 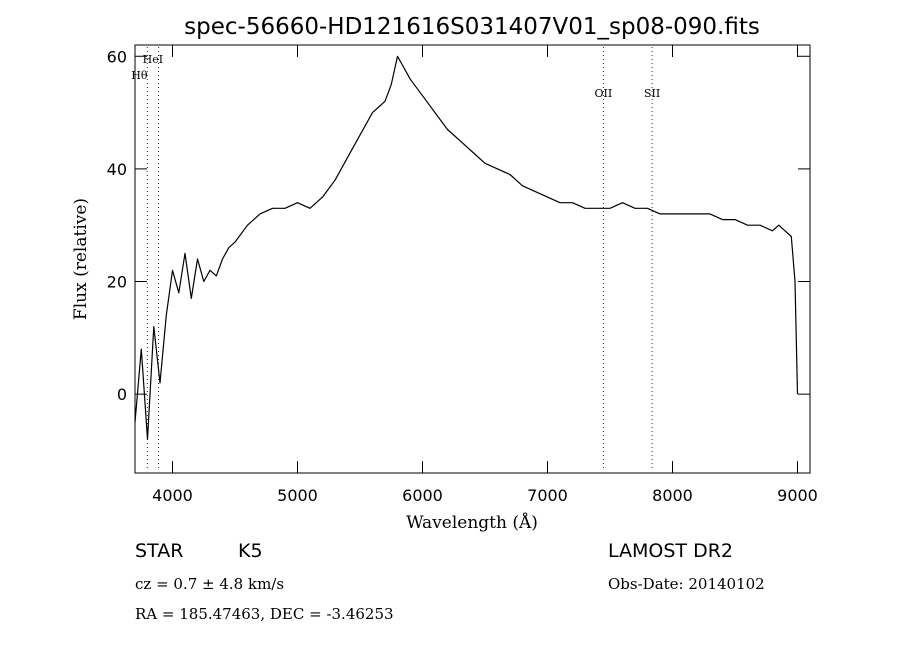 I want to click on y-tick-label: 20, so click(x=117, y=282).